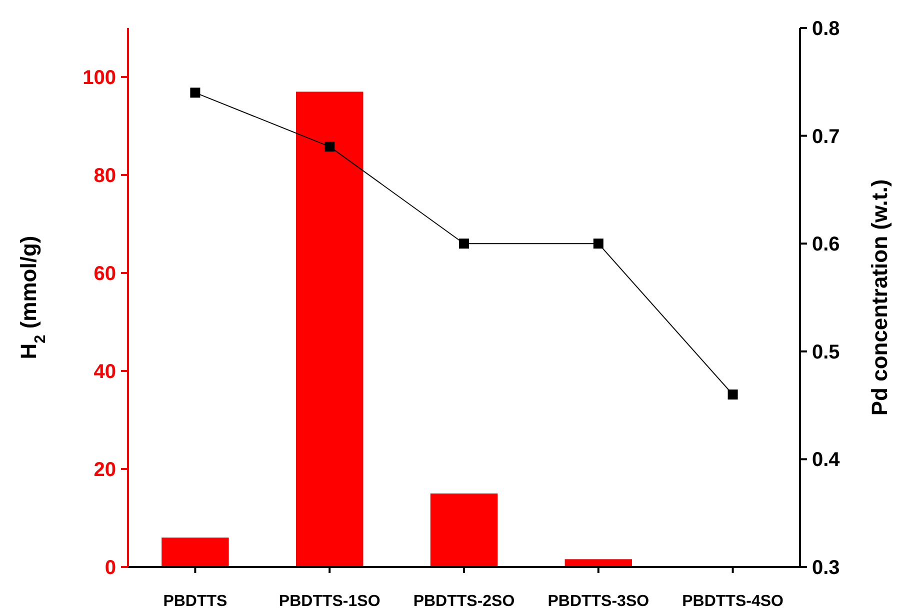  What do you see at coordinates (105, 176) in the screenshot?
I see `y-tick-label: 80` at bounding box center [105, 176].